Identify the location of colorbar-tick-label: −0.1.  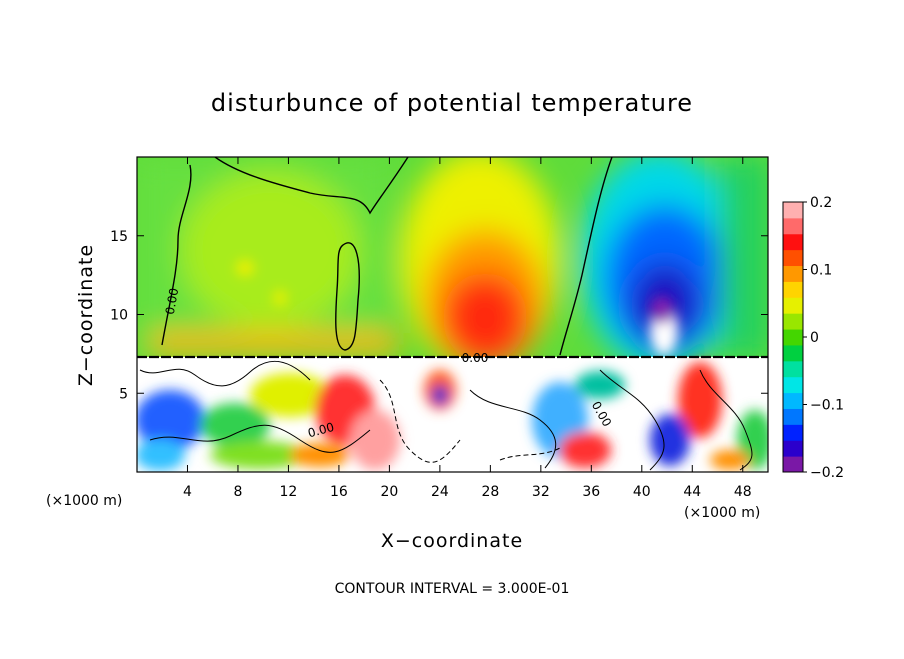
(827, 406).